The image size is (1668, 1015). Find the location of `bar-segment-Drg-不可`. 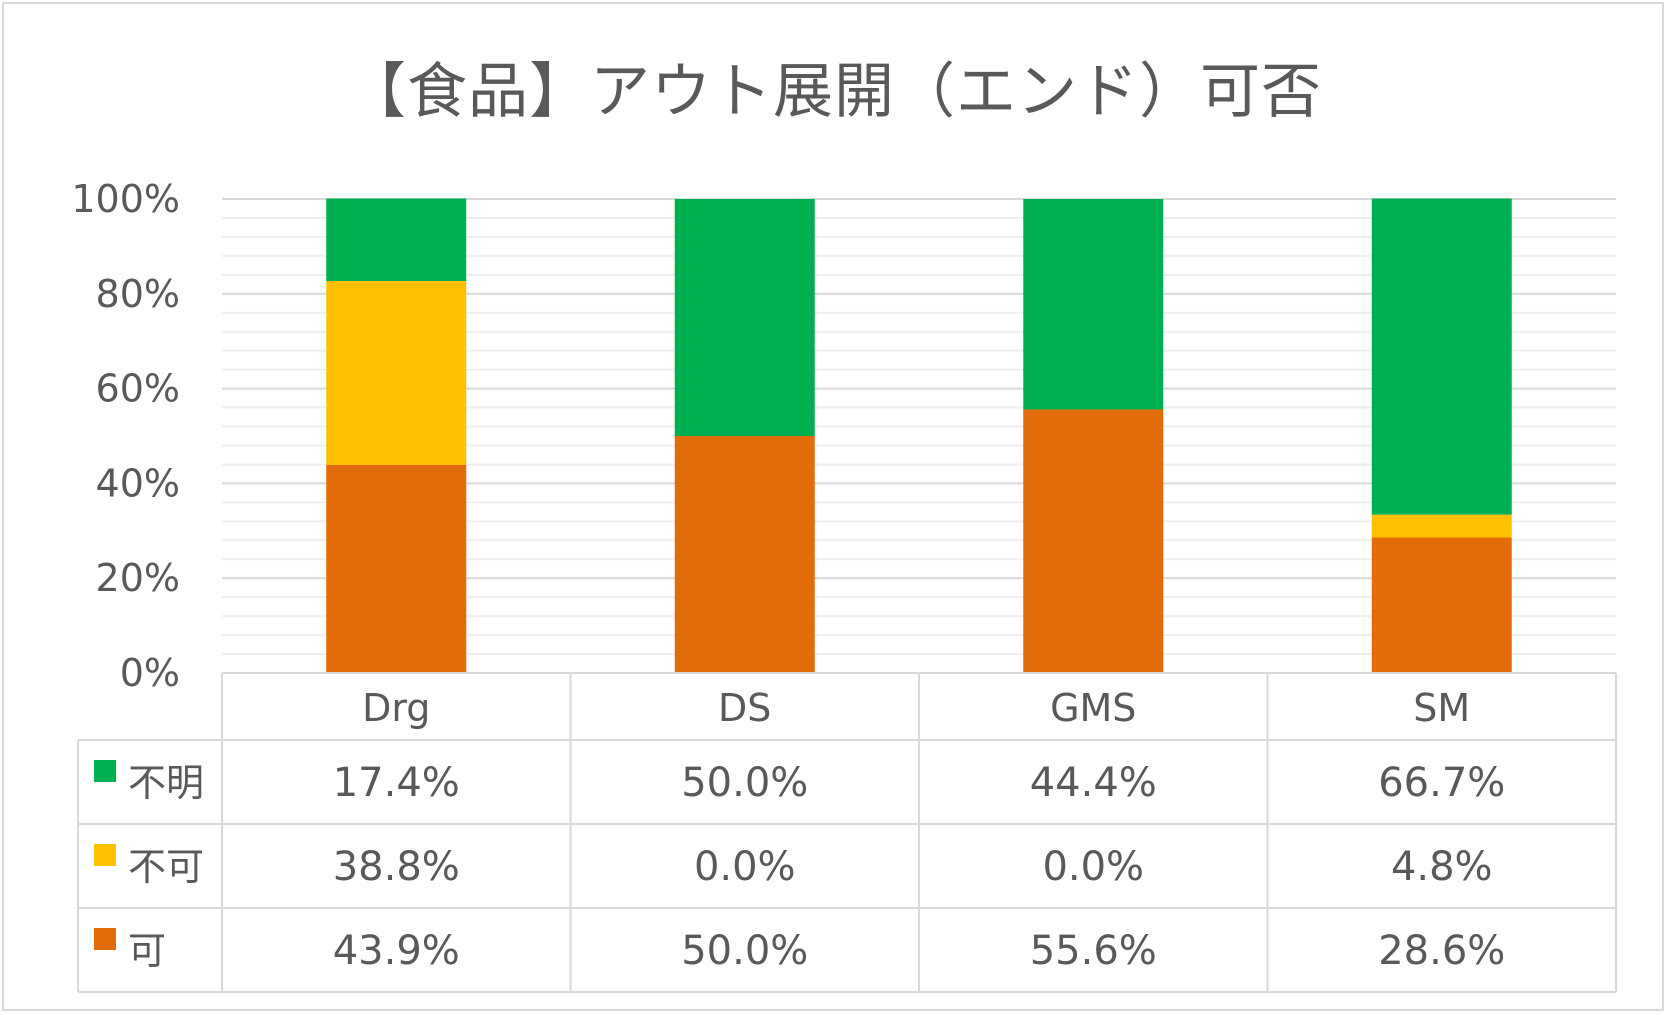

bar-segment-Drg-不可 is located at coordinates (396, 373).